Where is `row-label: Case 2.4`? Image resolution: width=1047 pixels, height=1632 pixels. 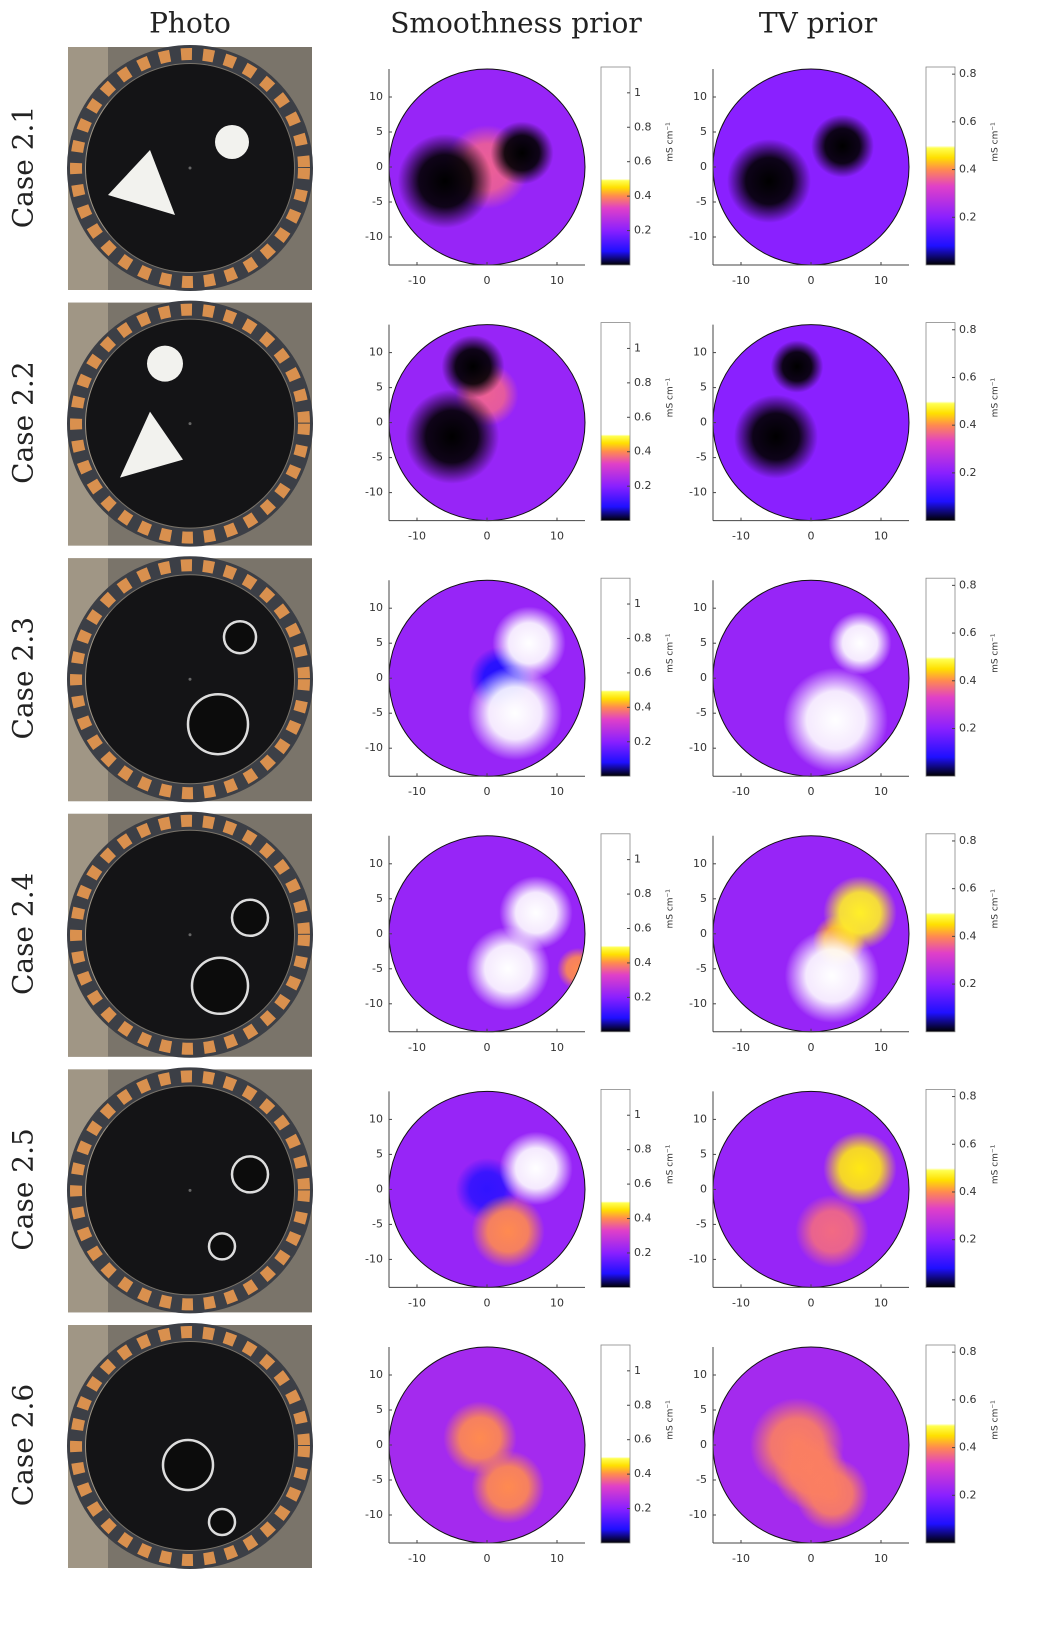
row-label: Case 2.4 is located at coordinates (23, 934).